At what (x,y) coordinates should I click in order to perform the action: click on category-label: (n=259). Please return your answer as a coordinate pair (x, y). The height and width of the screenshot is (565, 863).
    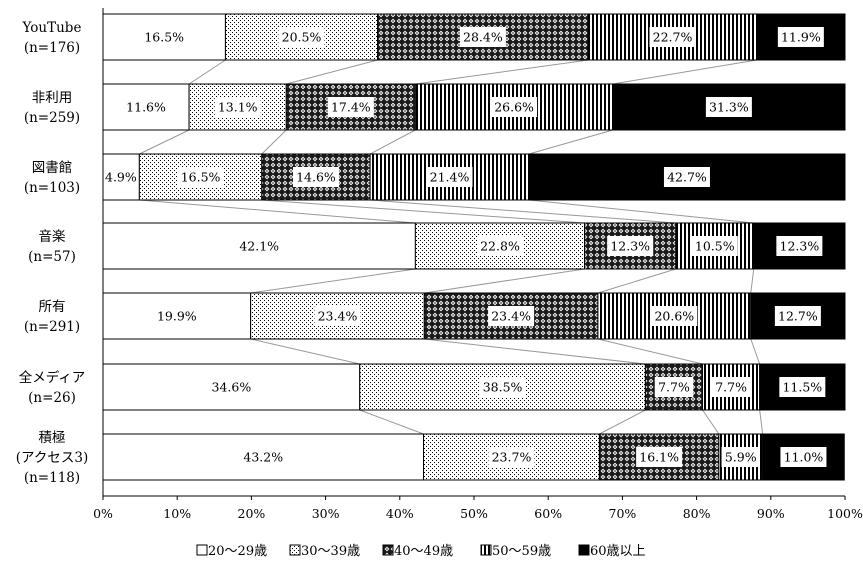
    Looking at the image, I should click on (52, 118).